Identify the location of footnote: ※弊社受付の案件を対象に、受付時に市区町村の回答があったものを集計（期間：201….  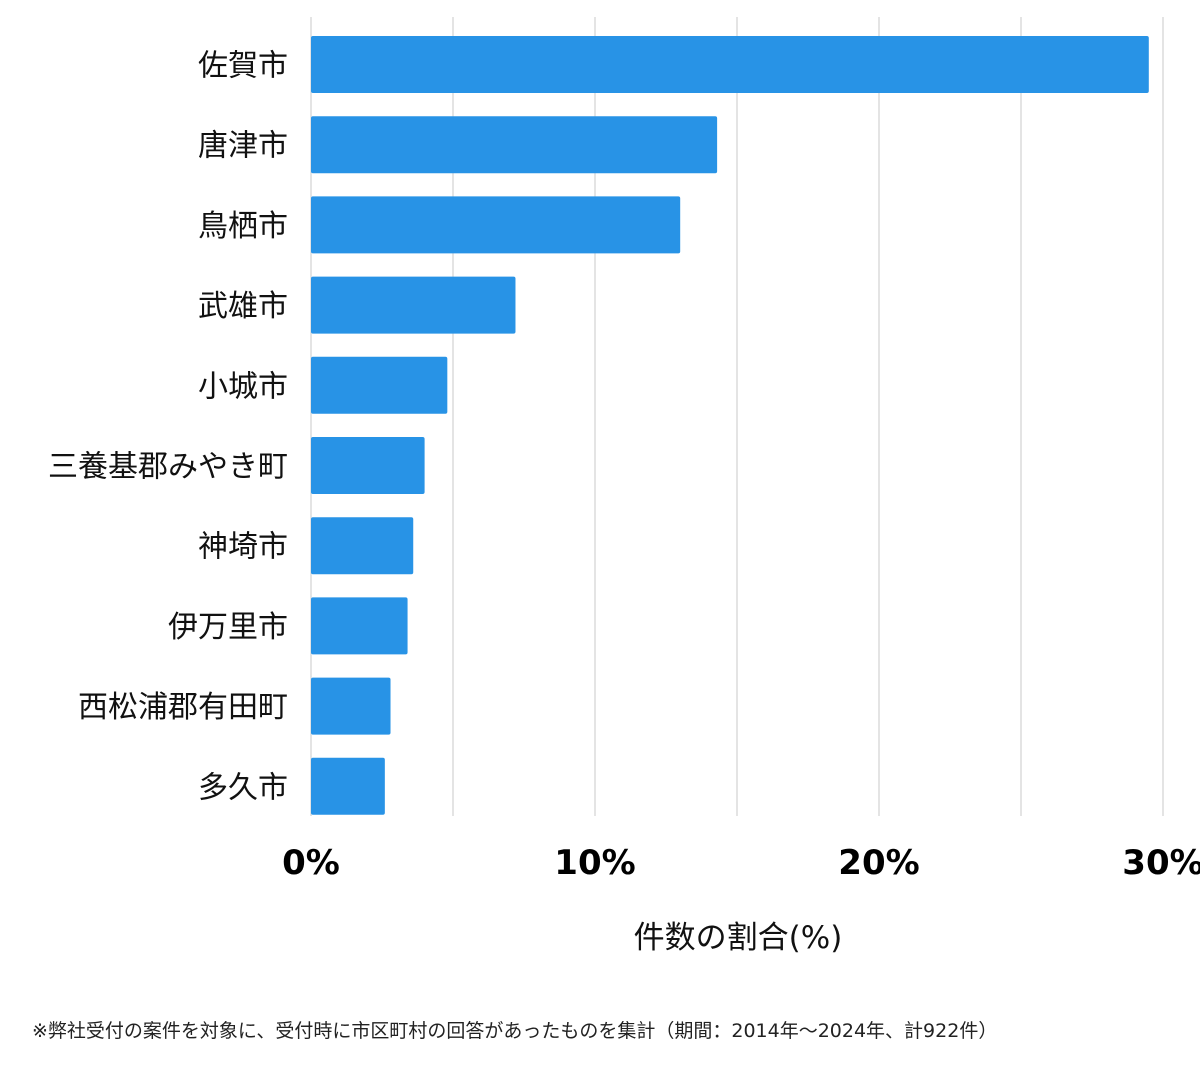
(515, 1031).